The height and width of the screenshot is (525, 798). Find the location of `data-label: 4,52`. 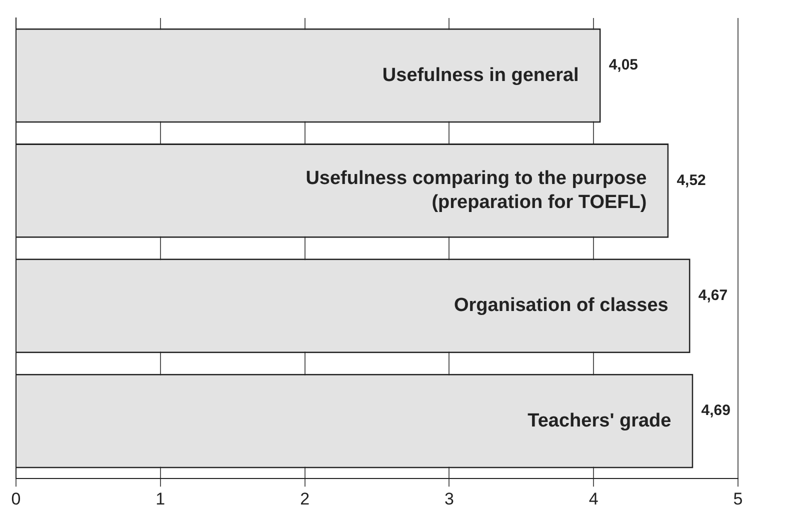

data-label: 4,52 is located at coordinates (691, 180).